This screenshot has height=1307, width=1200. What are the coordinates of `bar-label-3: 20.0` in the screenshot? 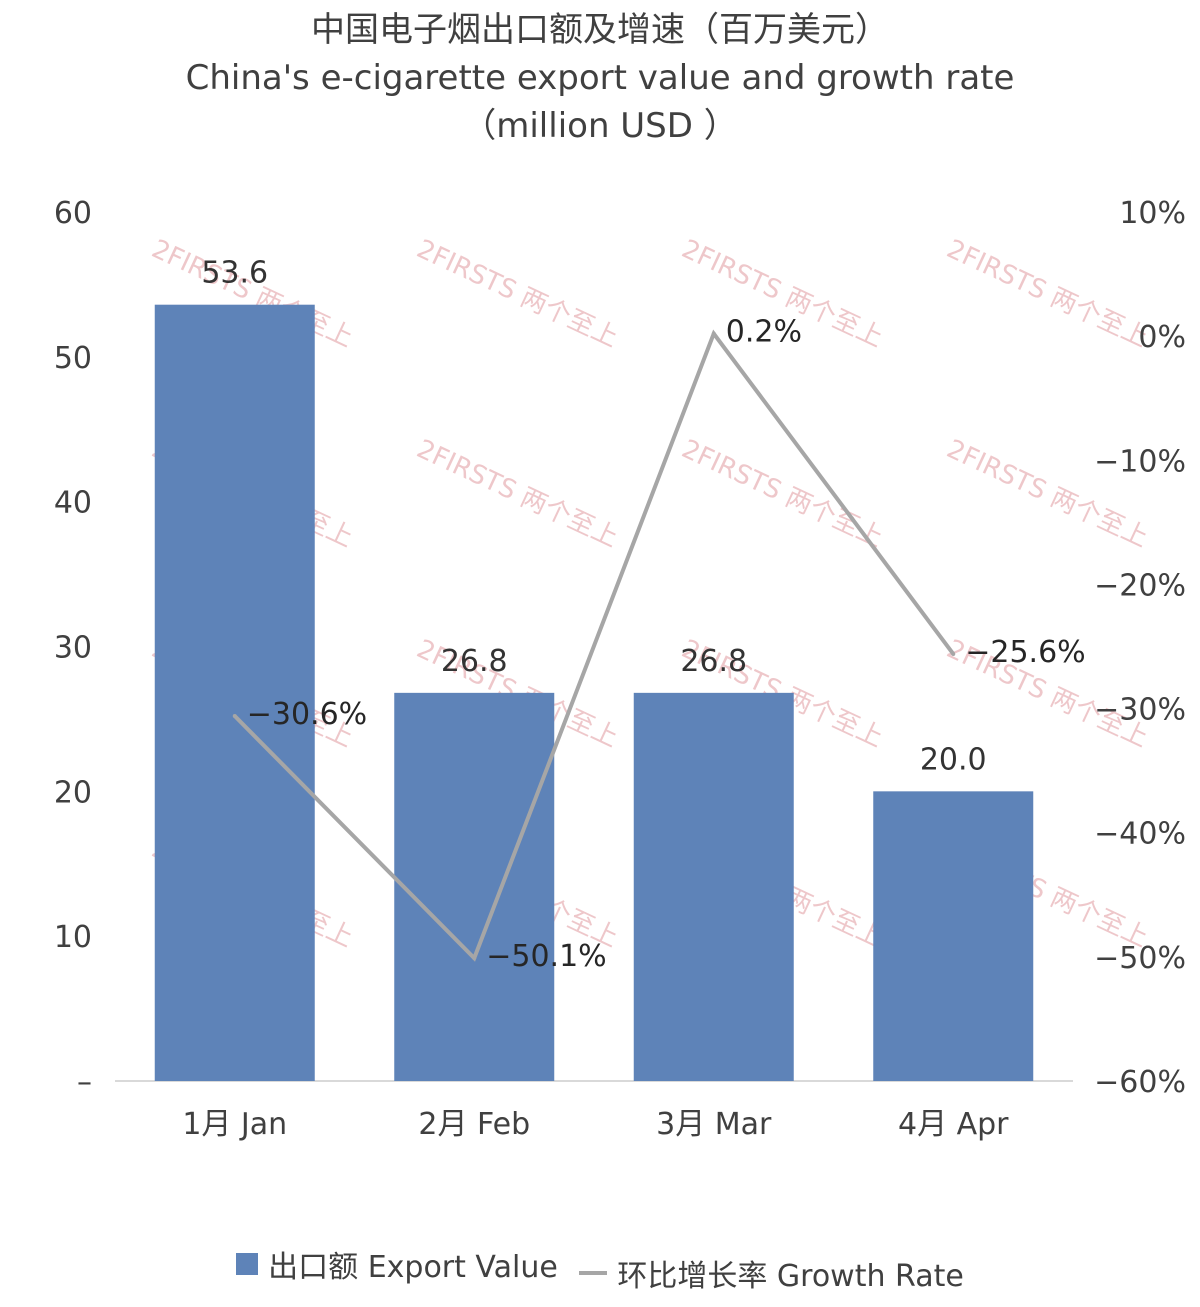 It's located at (953, 759).